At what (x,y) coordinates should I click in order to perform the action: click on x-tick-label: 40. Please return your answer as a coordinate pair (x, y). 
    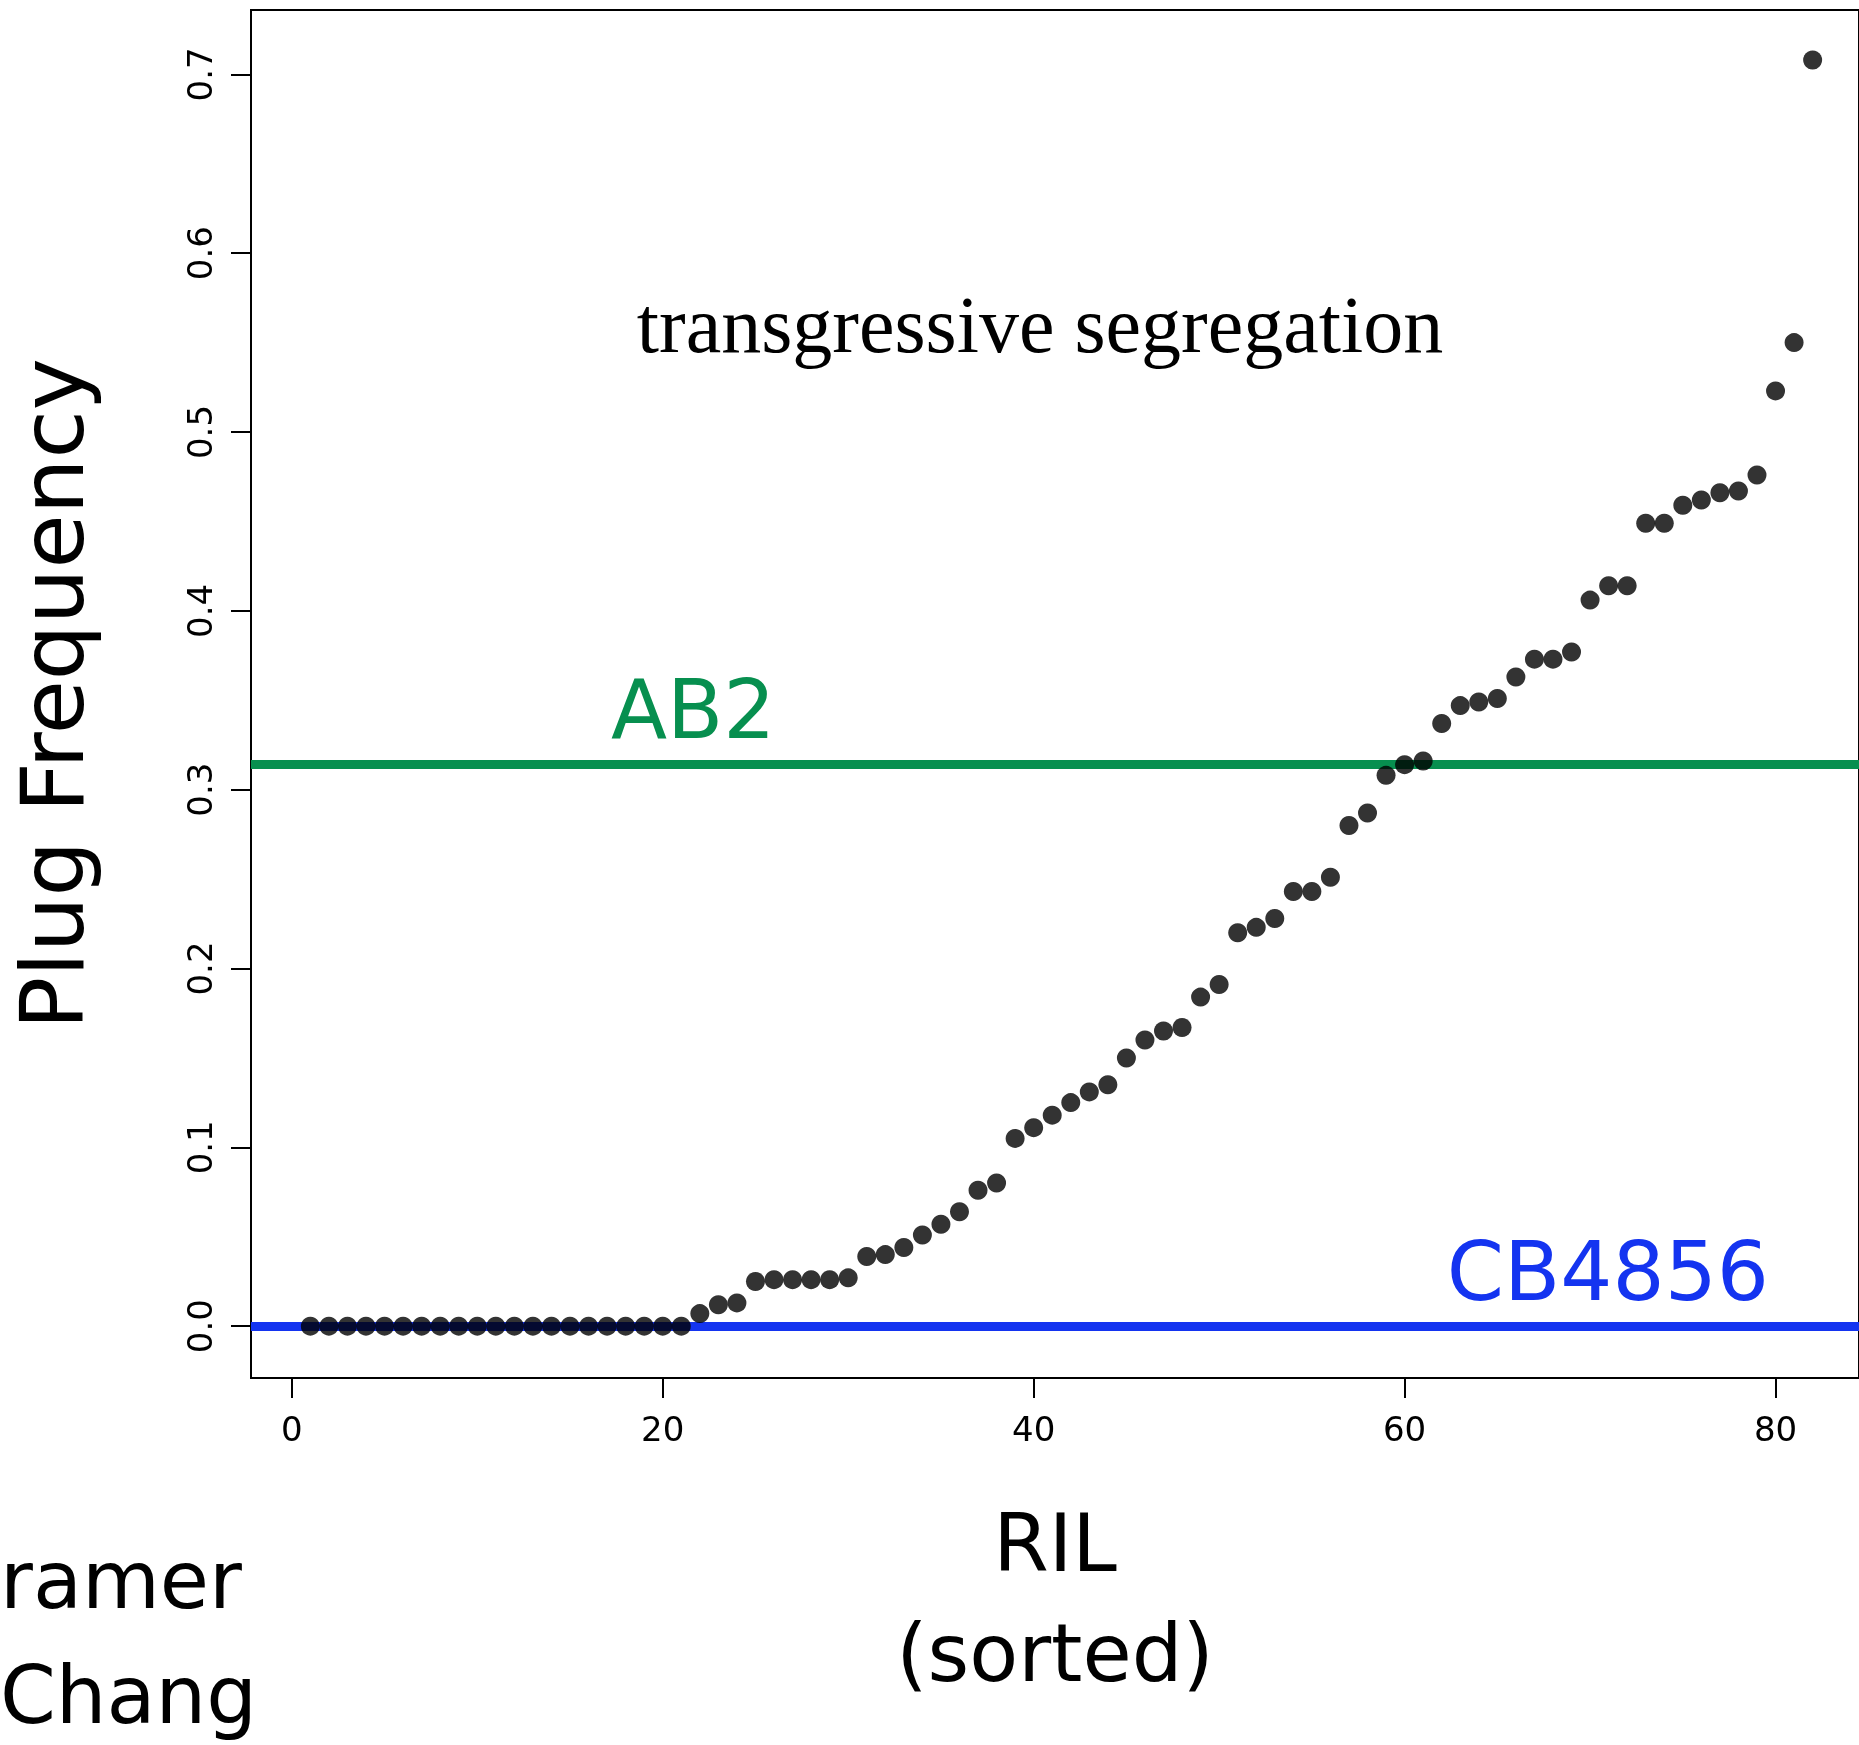
    Looking at the image, I should click on (1034, 1429).